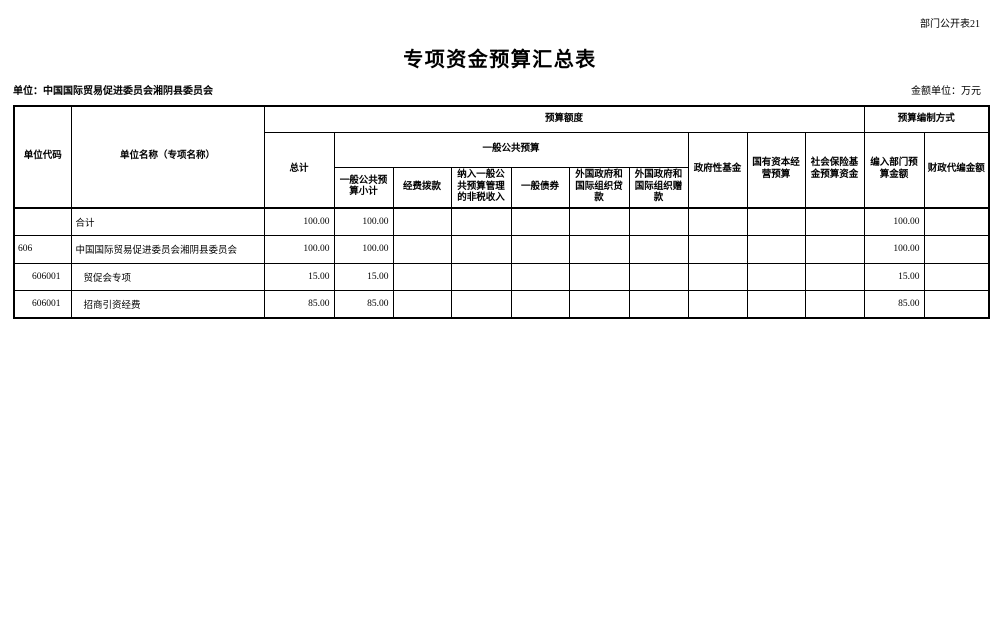 This screenshot has width=1000, height=635. I want to click on col-header-foreign-gov-loans: 外国政府和国际组织贷款, so click(599, 187).